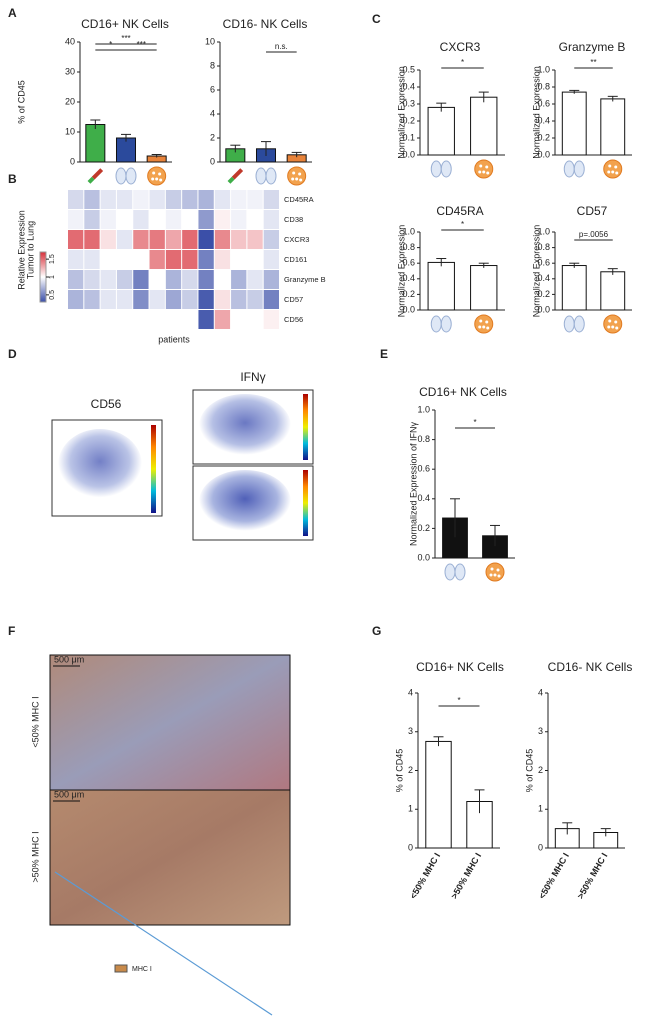  Describe the element at coordinates (299, 199) in the screenshot. I see `row-label: CD45RA` at that location.